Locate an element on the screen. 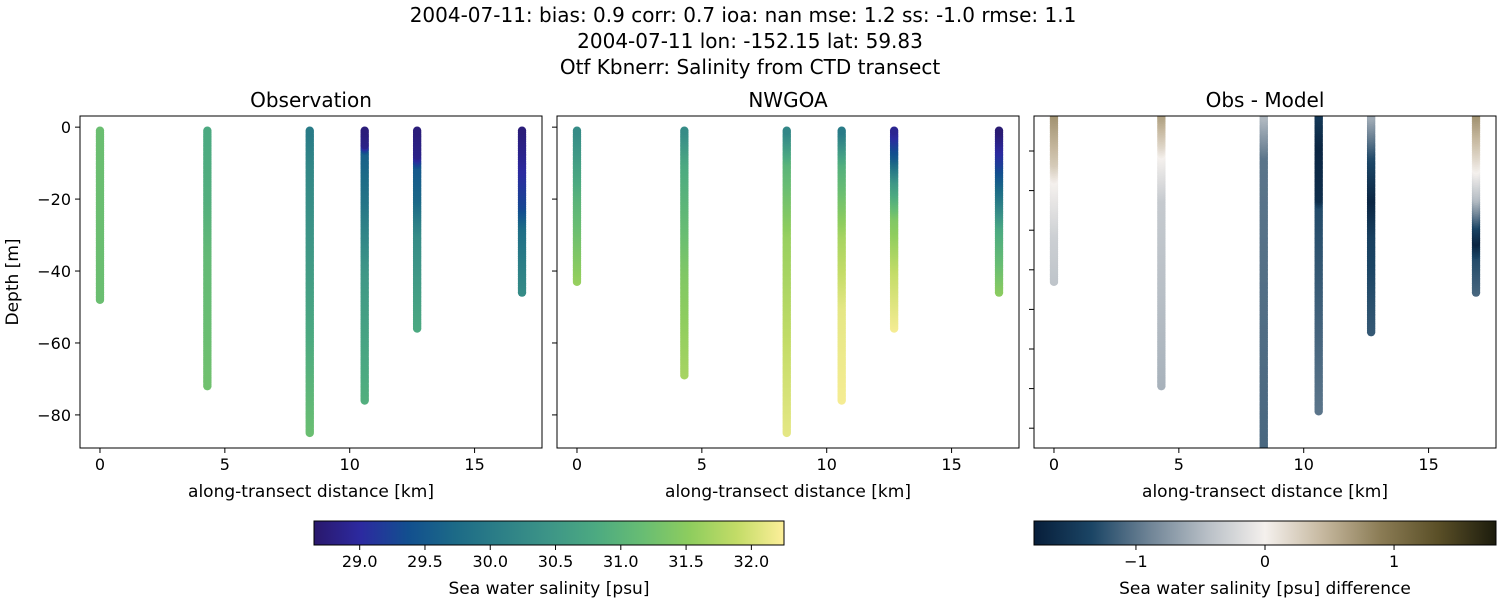 This screenshot has width=1500, height=600. colorbar-tick-label: 29.5 is located at coordinates (425, 561).